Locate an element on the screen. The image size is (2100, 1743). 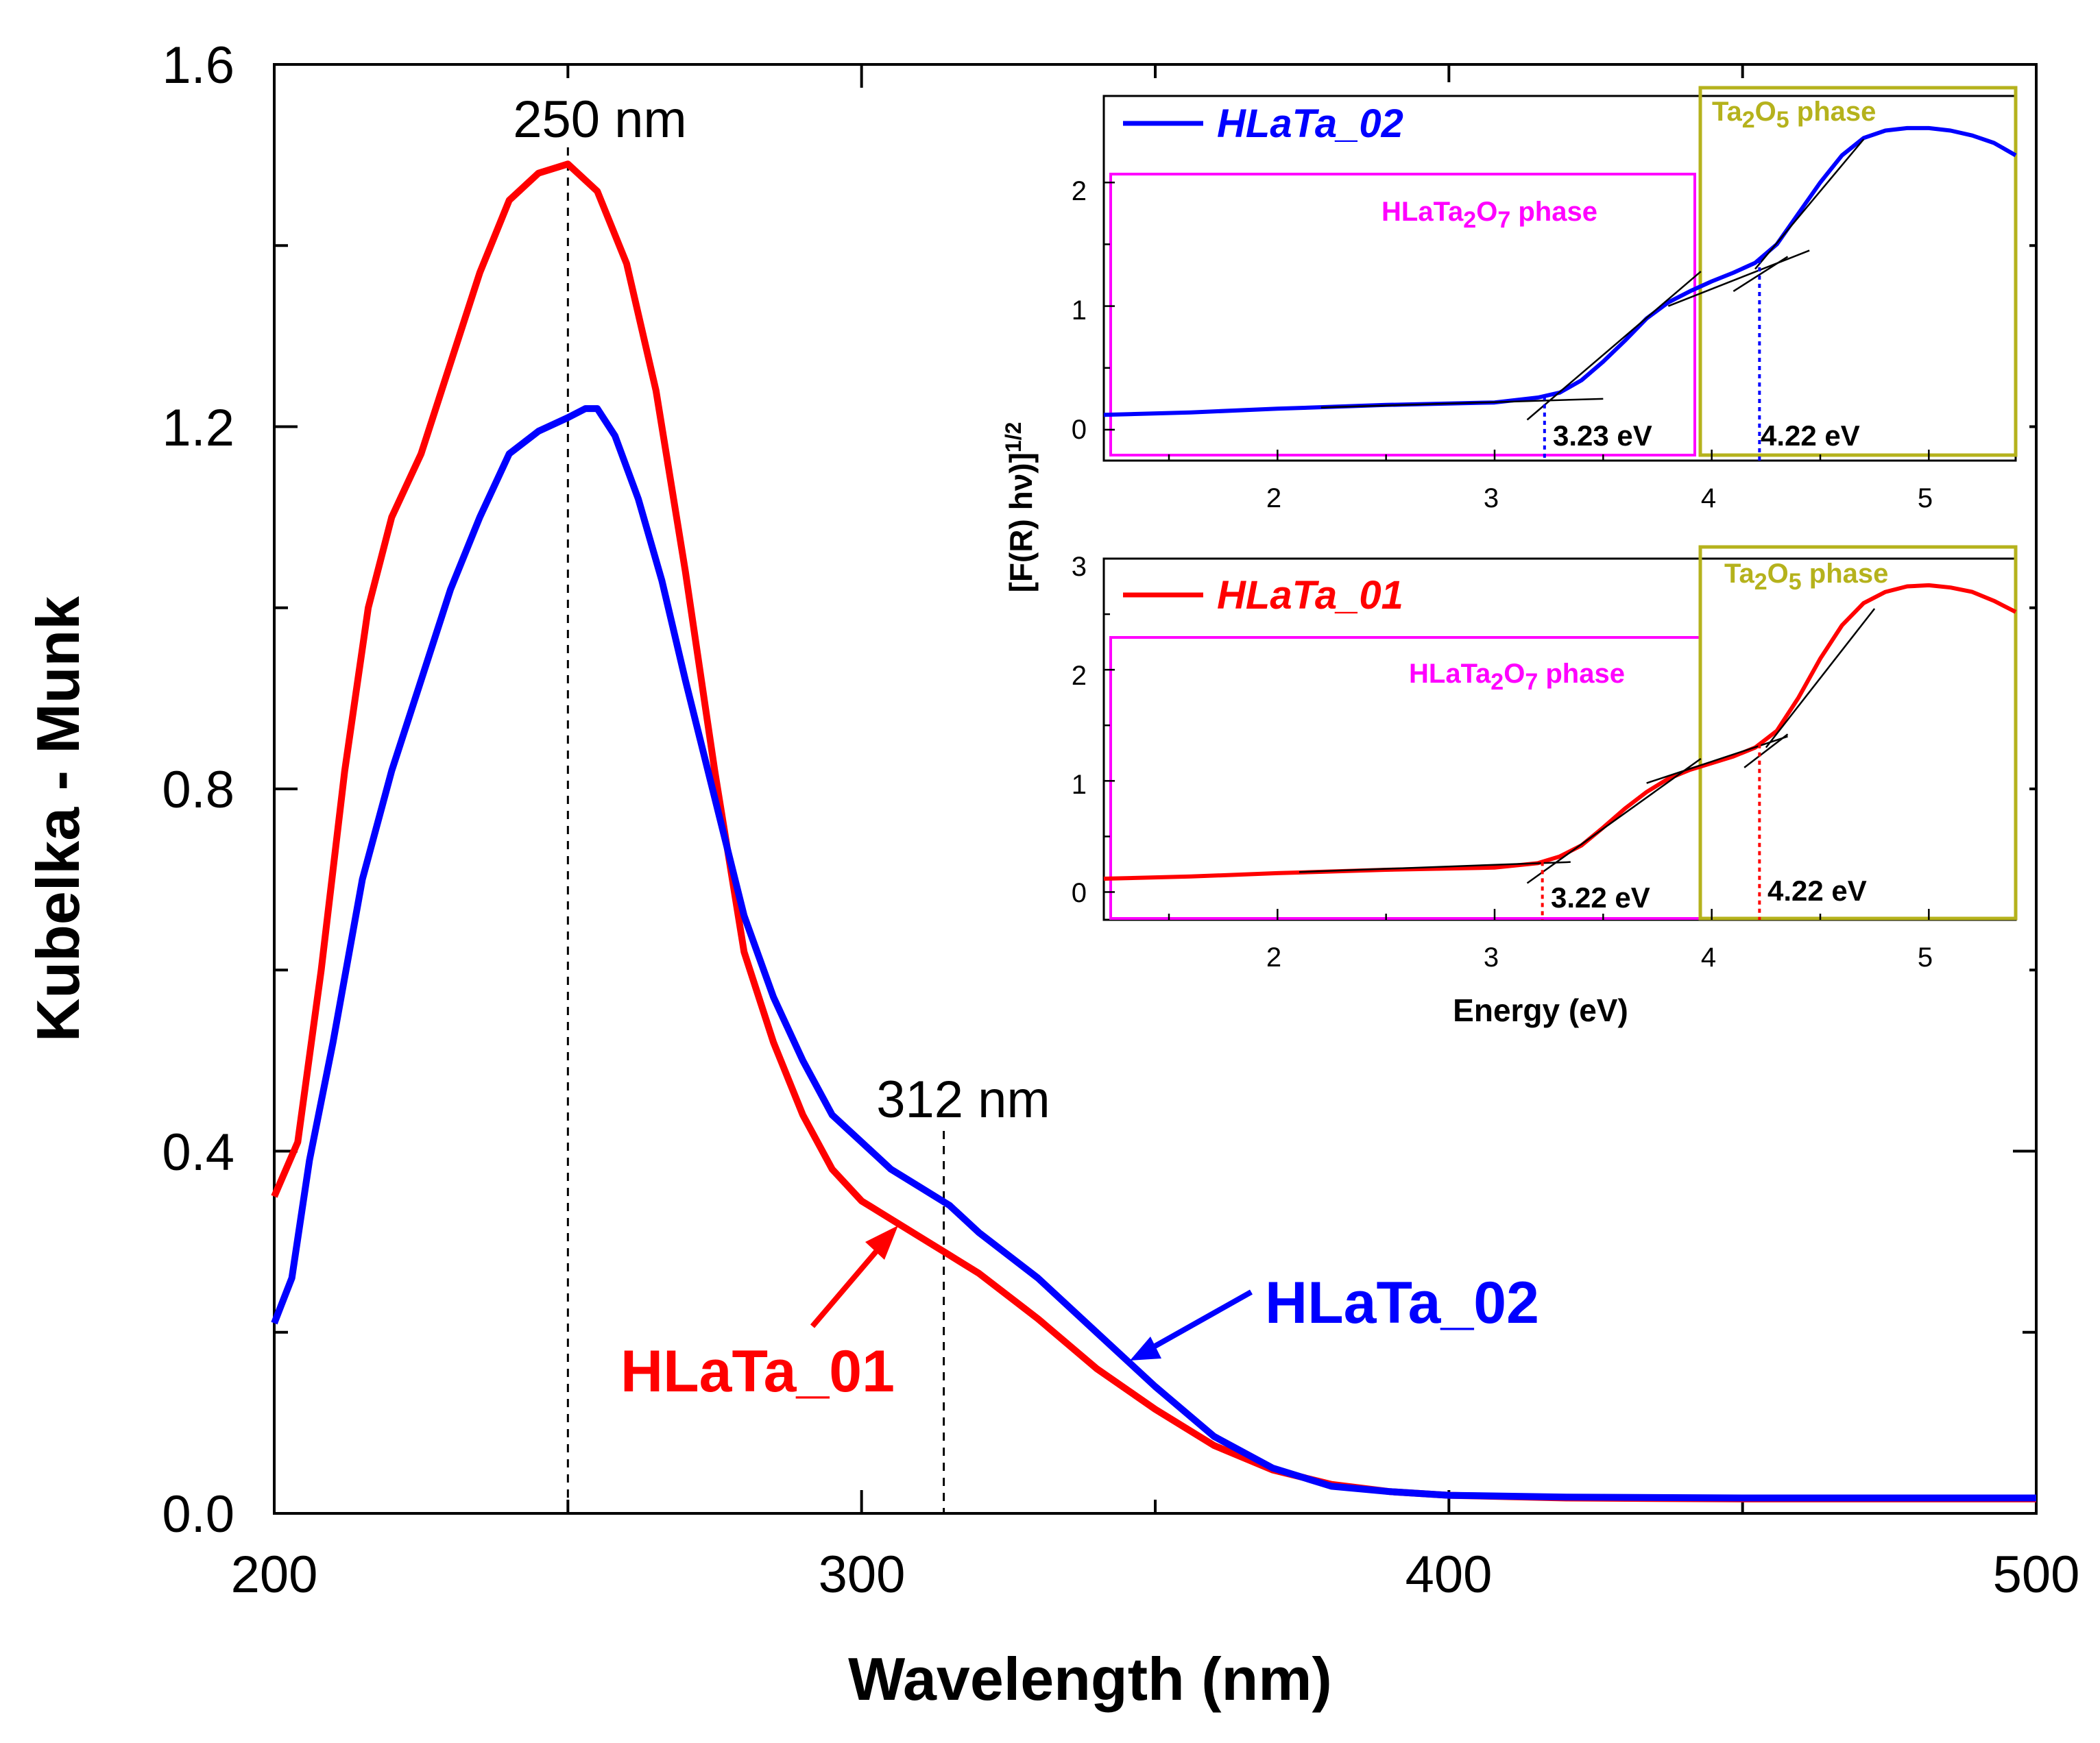
inset-bottom-y-tick-1: 1 is located at coordinates (1079, 785).